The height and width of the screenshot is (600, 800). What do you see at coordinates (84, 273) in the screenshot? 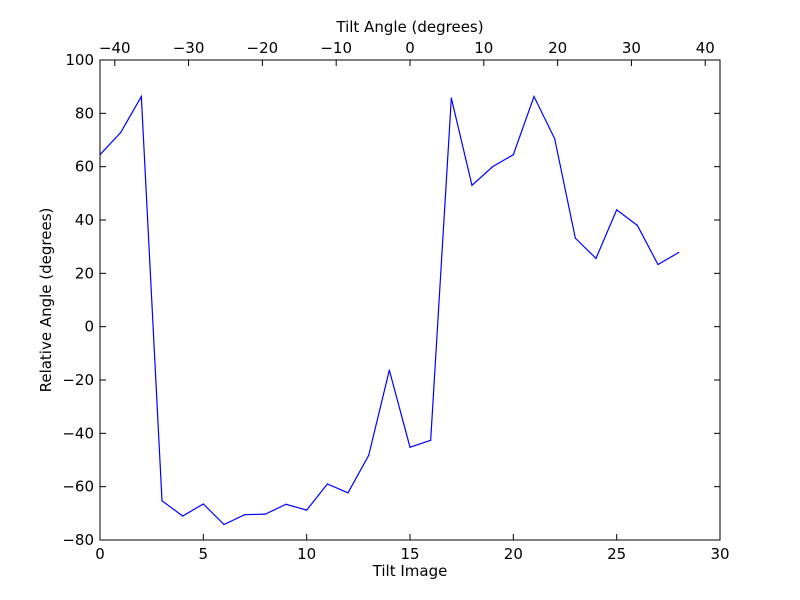
I see `y-tick-label: 20` at bounding box center [84, 273].